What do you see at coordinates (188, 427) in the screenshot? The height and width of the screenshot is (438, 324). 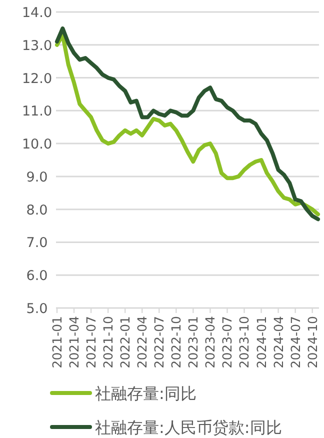 I see `legend-label: 社融存量:人民币贷款:同比` at bounding box center [188, 427].